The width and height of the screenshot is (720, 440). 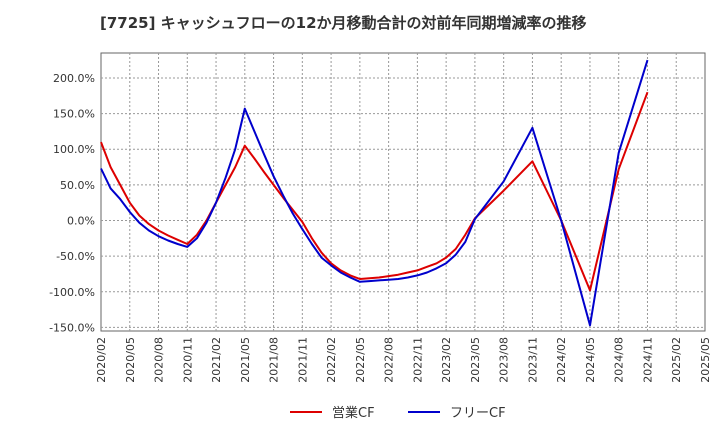 I want to click on legend-label: 営業CF, so click(x=353, y=413).